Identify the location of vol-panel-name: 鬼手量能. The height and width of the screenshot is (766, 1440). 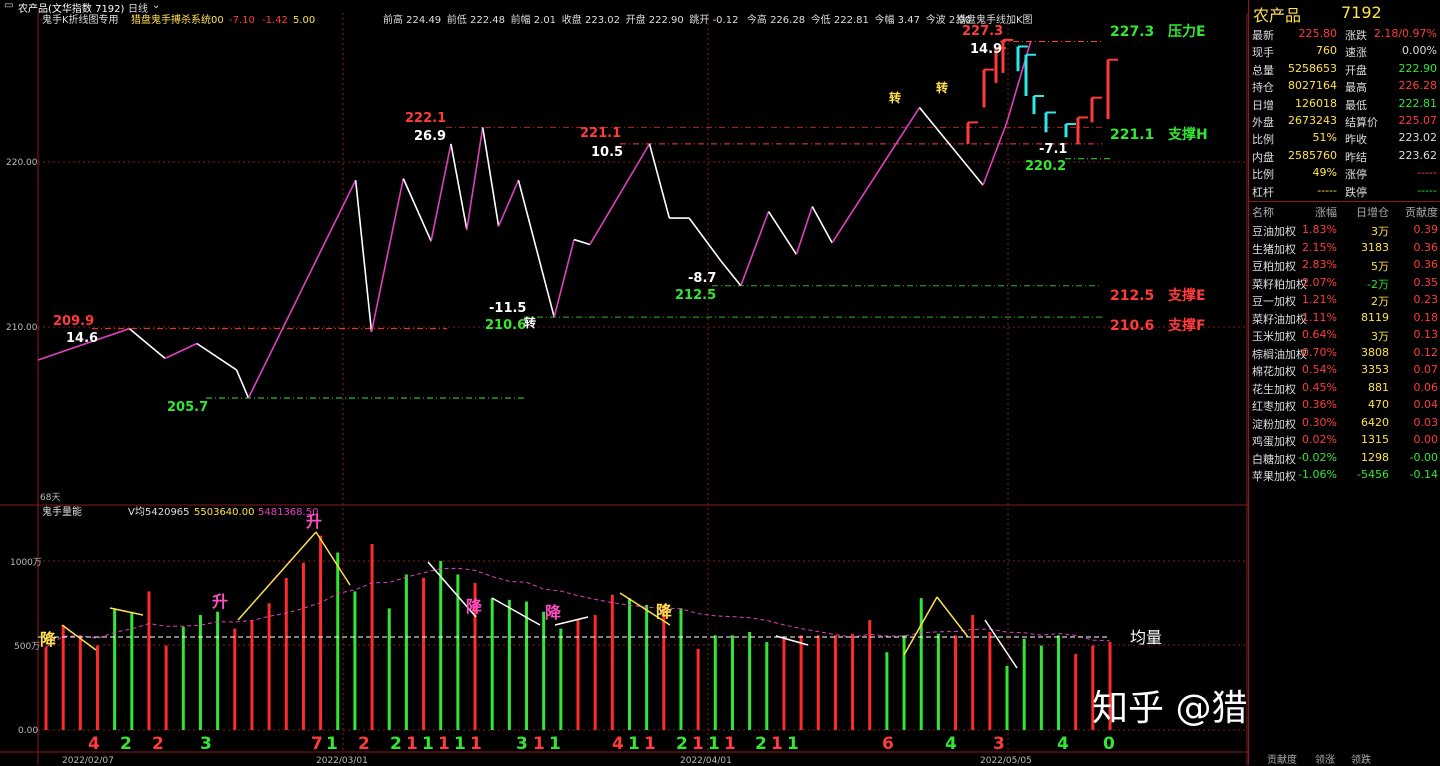
(62, 511).